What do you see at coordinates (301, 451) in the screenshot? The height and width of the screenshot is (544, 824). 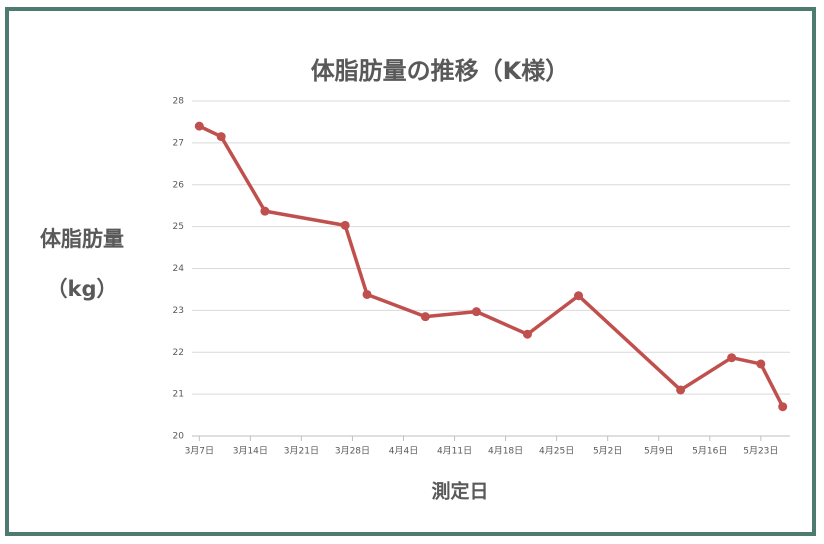 I see `x-tick-label: 3月21日` at bounding box center [301, 451].